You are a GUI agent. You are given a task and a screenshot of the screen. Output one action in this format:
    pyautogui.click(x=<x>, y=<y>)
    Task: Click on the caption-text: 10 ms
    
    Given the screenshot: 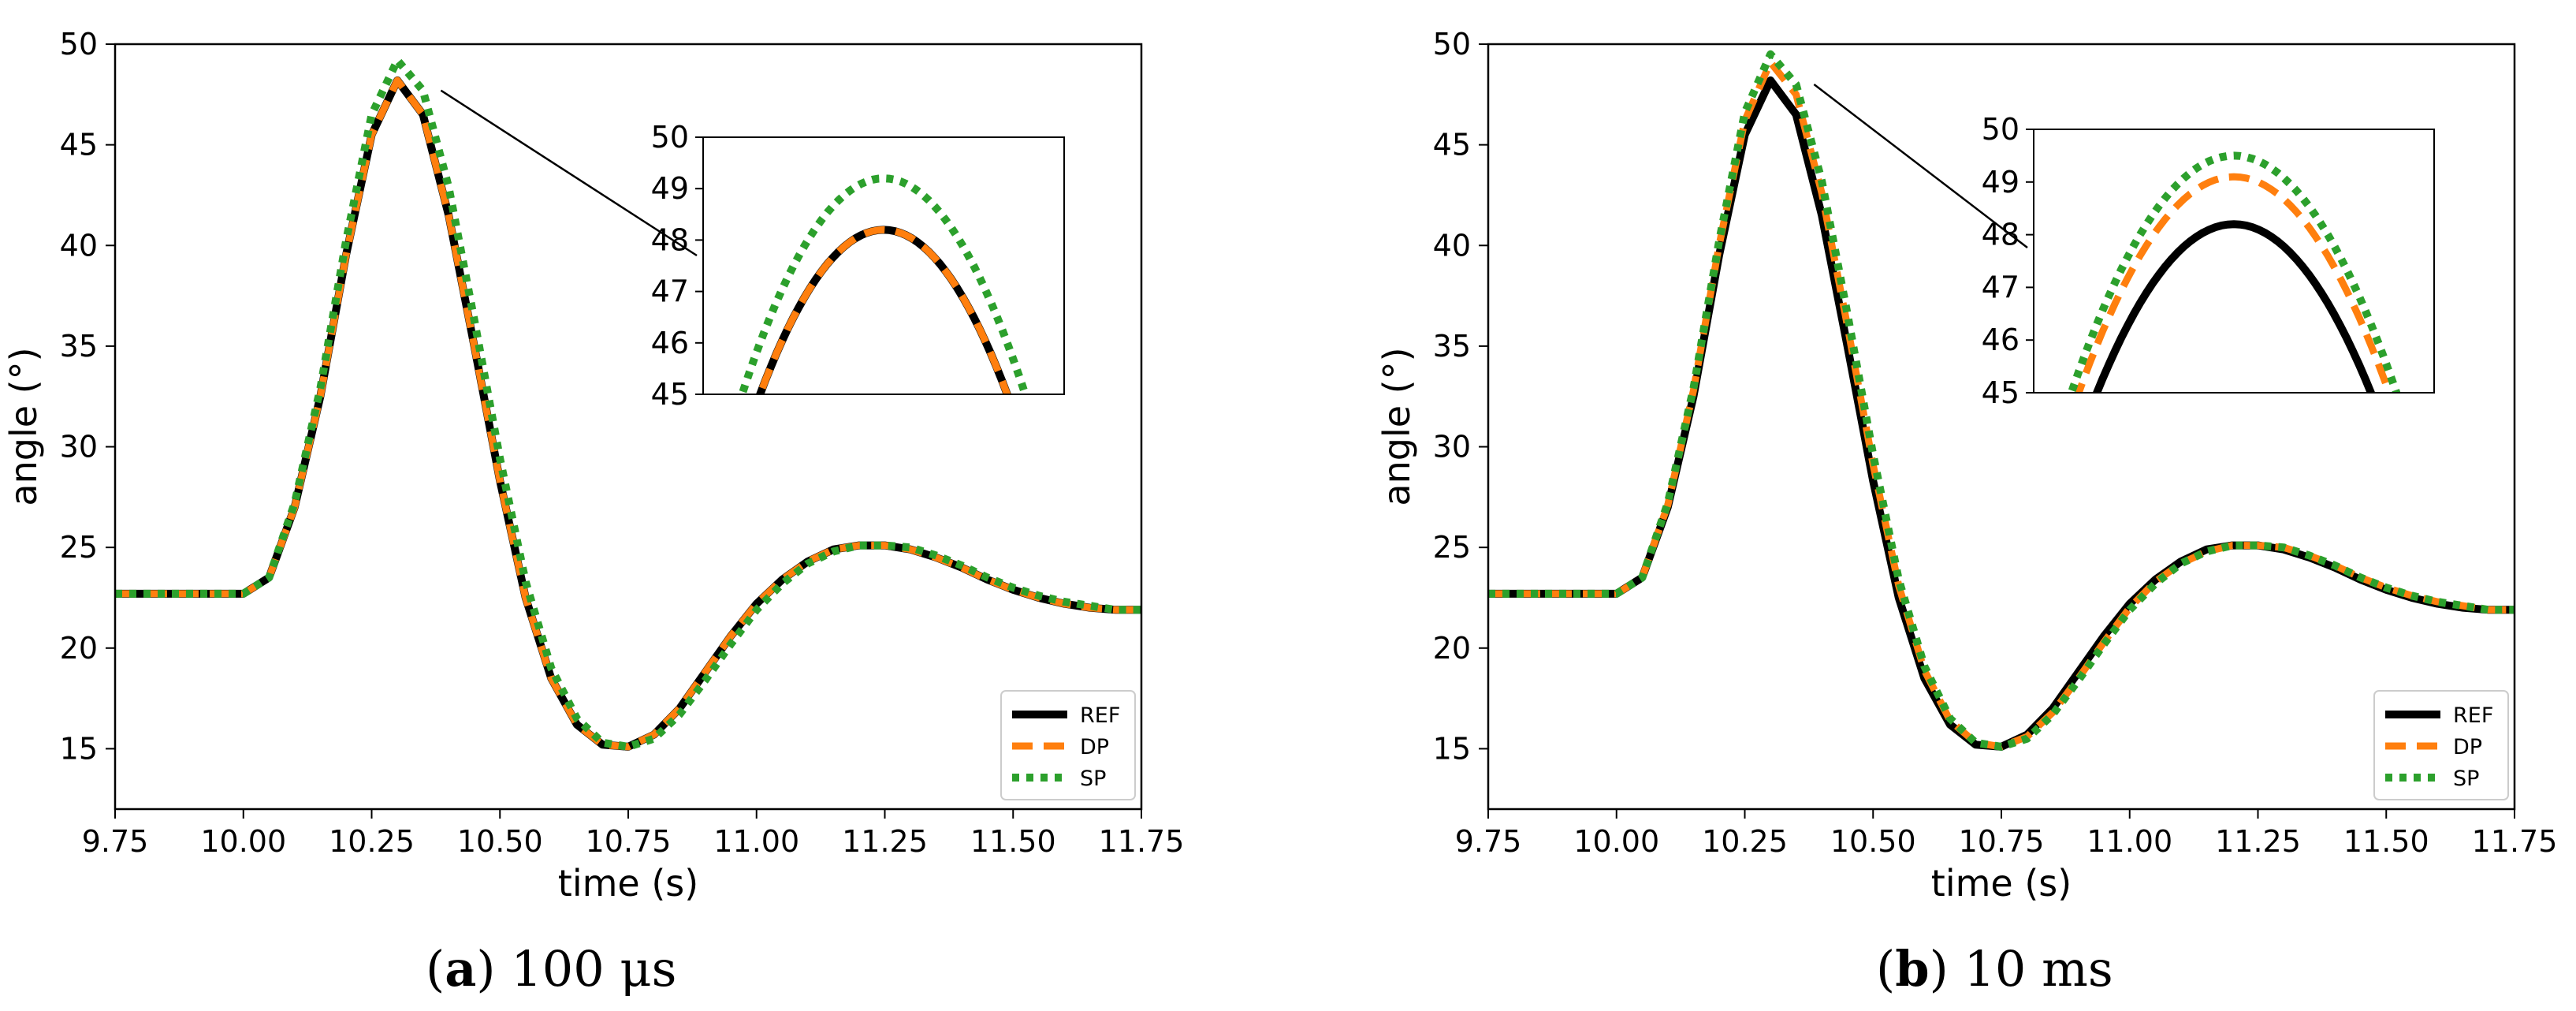 What is the action you would take?
    pyautogui.click(x=2038, y=969)
    